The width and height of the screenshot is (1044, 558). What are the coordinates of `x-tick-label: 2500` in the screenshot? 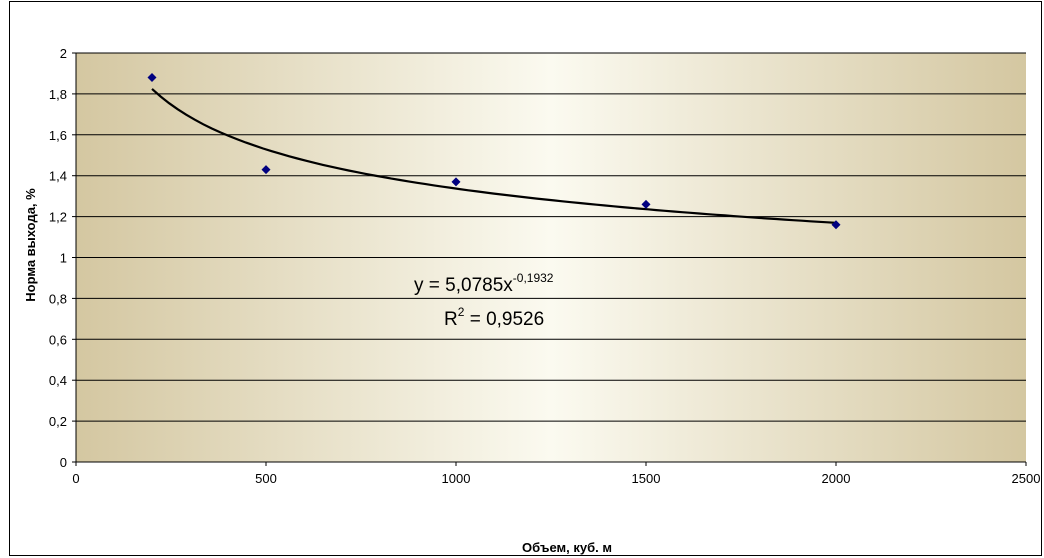 It's located at (1026, 478).